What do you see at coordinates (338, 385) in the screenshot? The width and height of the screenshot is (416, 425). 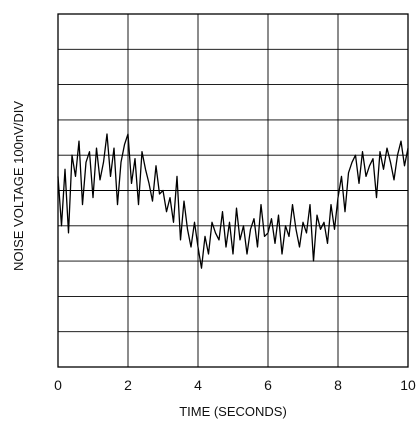 I see `x-tick-label: 8` at bounding box center [338, 385].